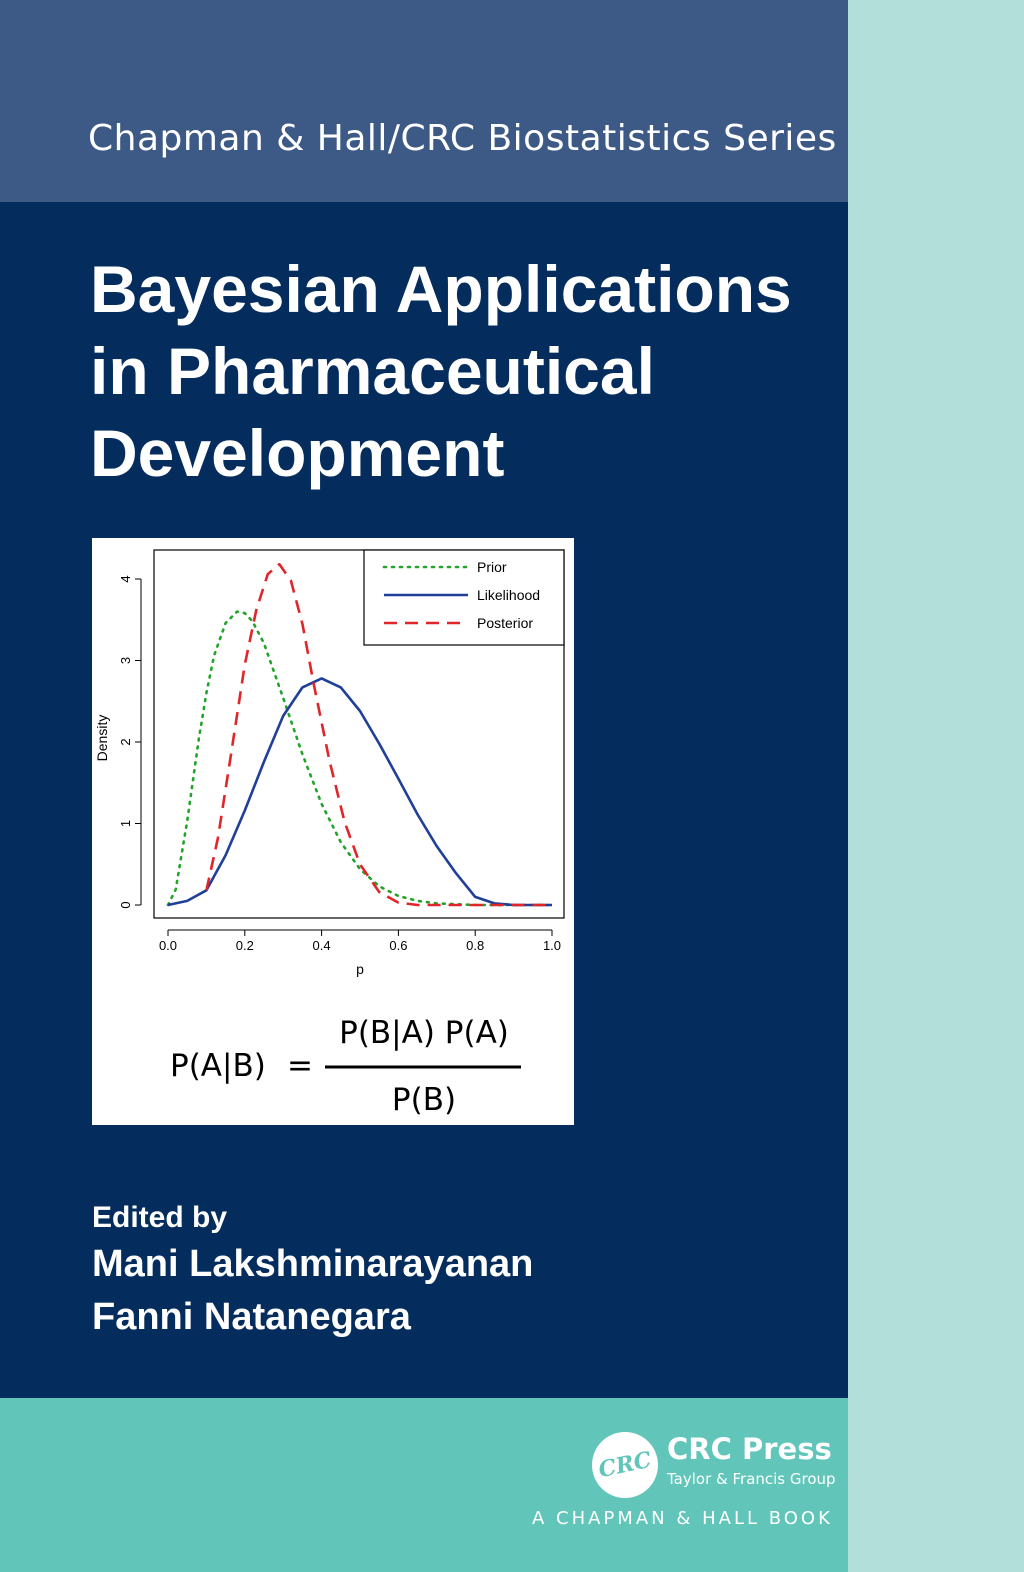 The image size is (1024, 1572). What do you see at coordinates (505, 623) in the screenshot?
I see `legend-label: Posterior` at bounding box center [505, 623].